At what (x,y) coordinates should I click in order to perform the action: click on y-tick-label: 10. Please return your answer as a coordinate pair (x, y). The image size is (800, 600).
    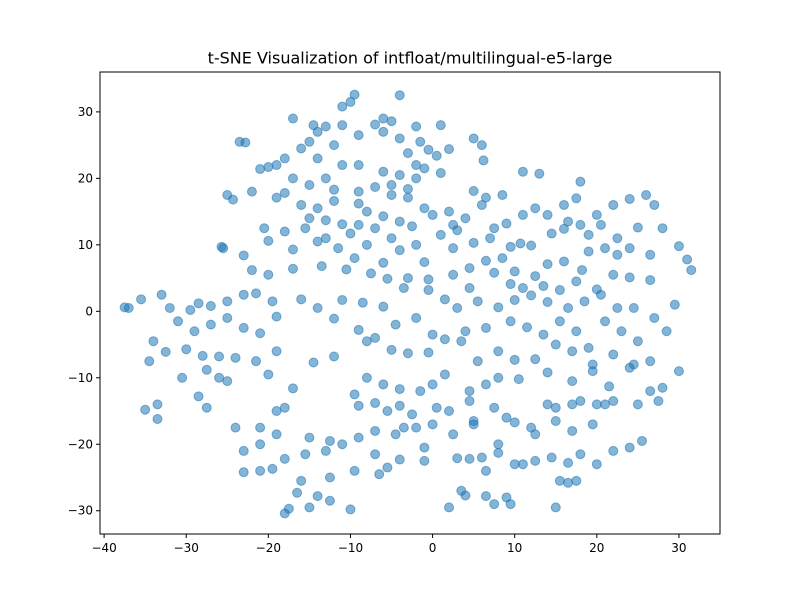
    Looking at the image, I should click on (85, 245).